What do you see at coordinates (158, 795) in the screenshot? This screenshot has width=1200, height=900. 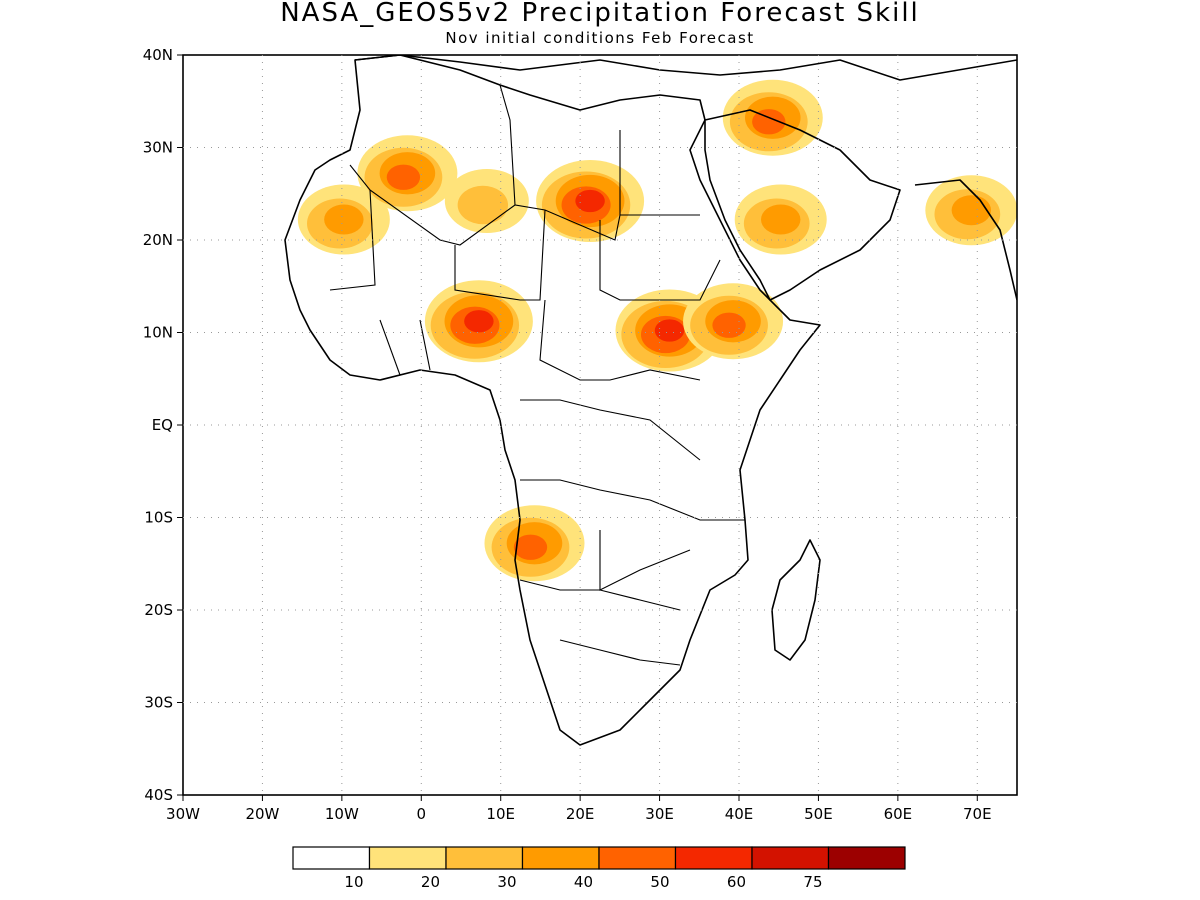 I see `lat-label: 40S` at bounding box center [158, 795].